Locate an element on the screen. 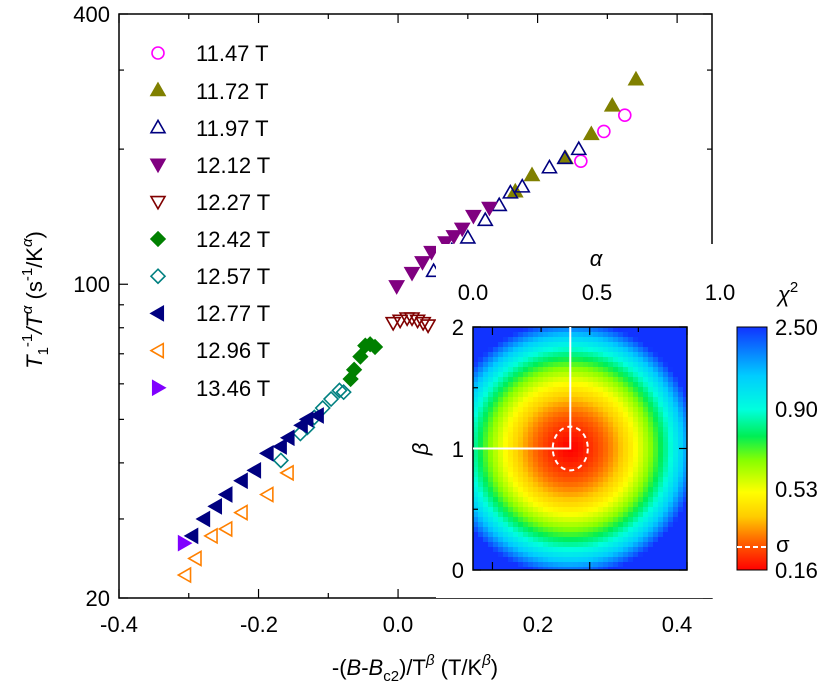  legend-label-13-46: 13.46 T is located at coordinates (233, 388).